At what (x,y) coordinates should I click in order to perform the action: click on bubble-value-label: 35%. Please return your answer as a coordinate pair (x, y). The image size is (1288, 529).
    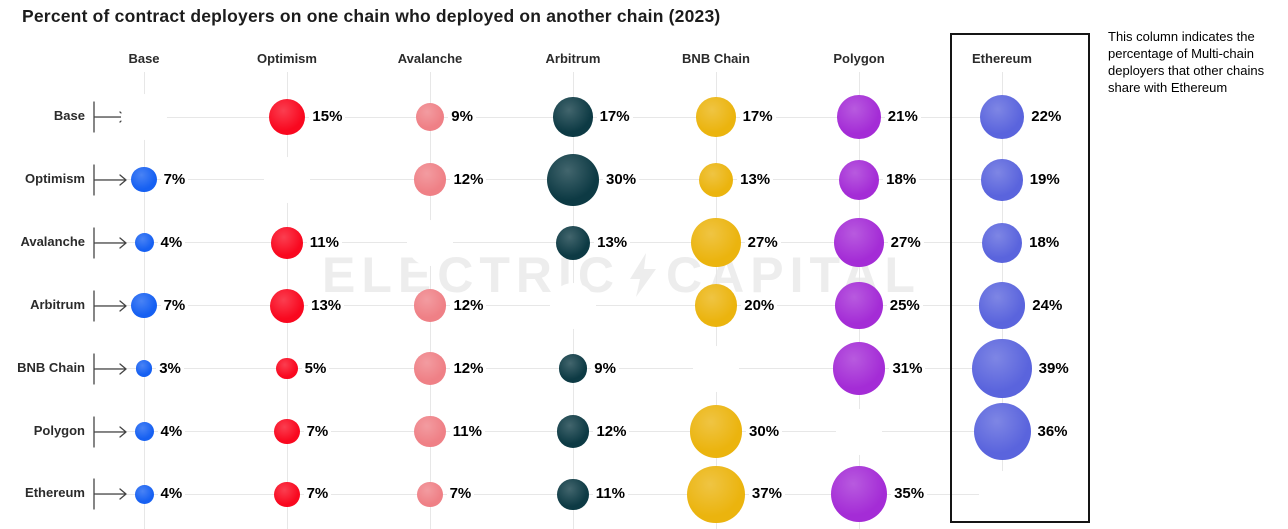
    Looking at the image, I should click on (909, 494).